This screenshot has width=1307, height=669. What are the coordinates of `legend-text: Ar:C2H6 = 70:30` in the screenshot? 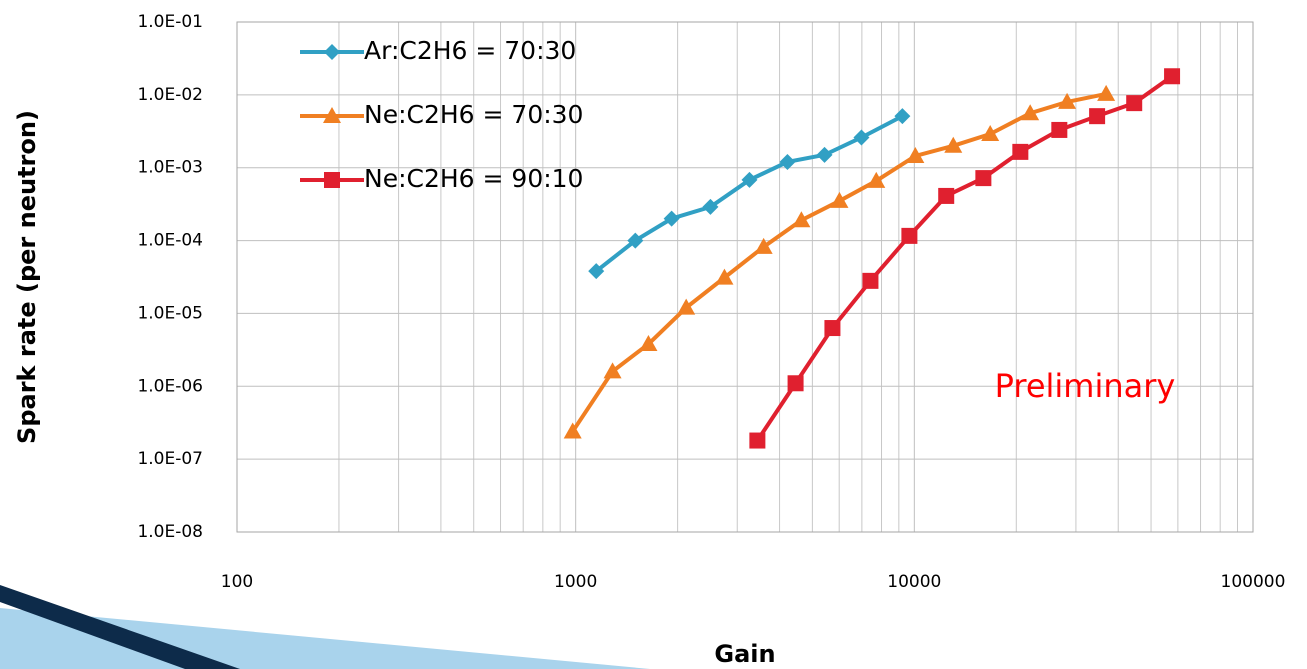 It's located at (470, 50).